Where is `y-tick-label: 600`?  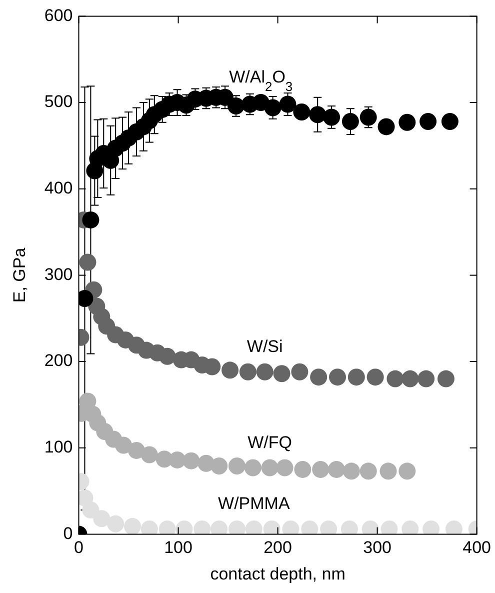
y-tick-label: 600 is located at coordinates (58, 15).